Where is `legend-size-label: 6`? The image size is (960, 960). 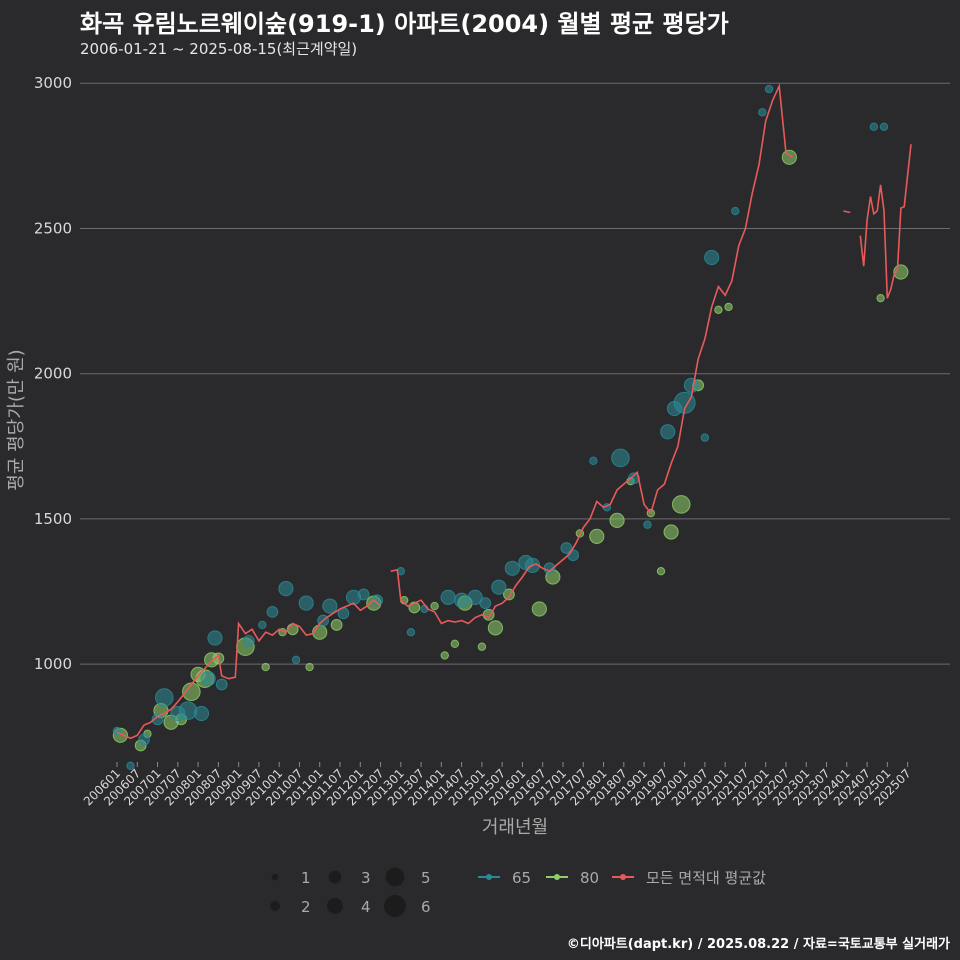
legend-size-label: 6 is located at coordinates (426, 907).